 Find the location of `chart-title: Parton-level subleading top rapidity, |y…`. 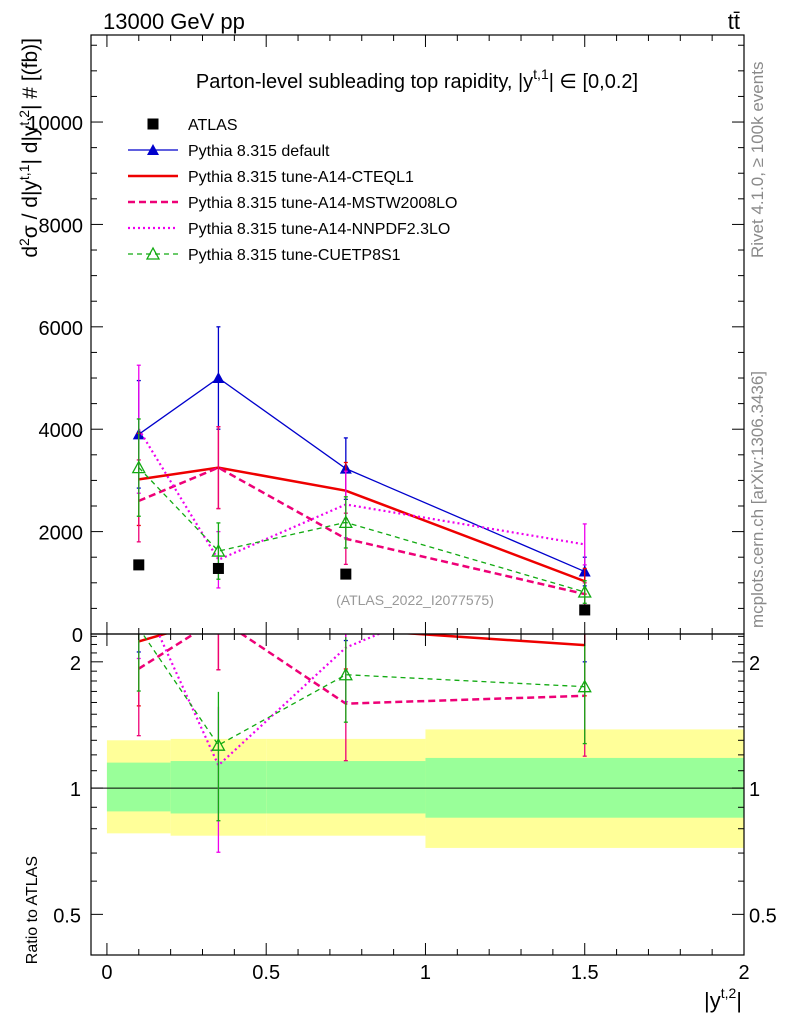

chart-title: Parton-level subleading top rapidity, |y… is located at coordinates (417, 79).